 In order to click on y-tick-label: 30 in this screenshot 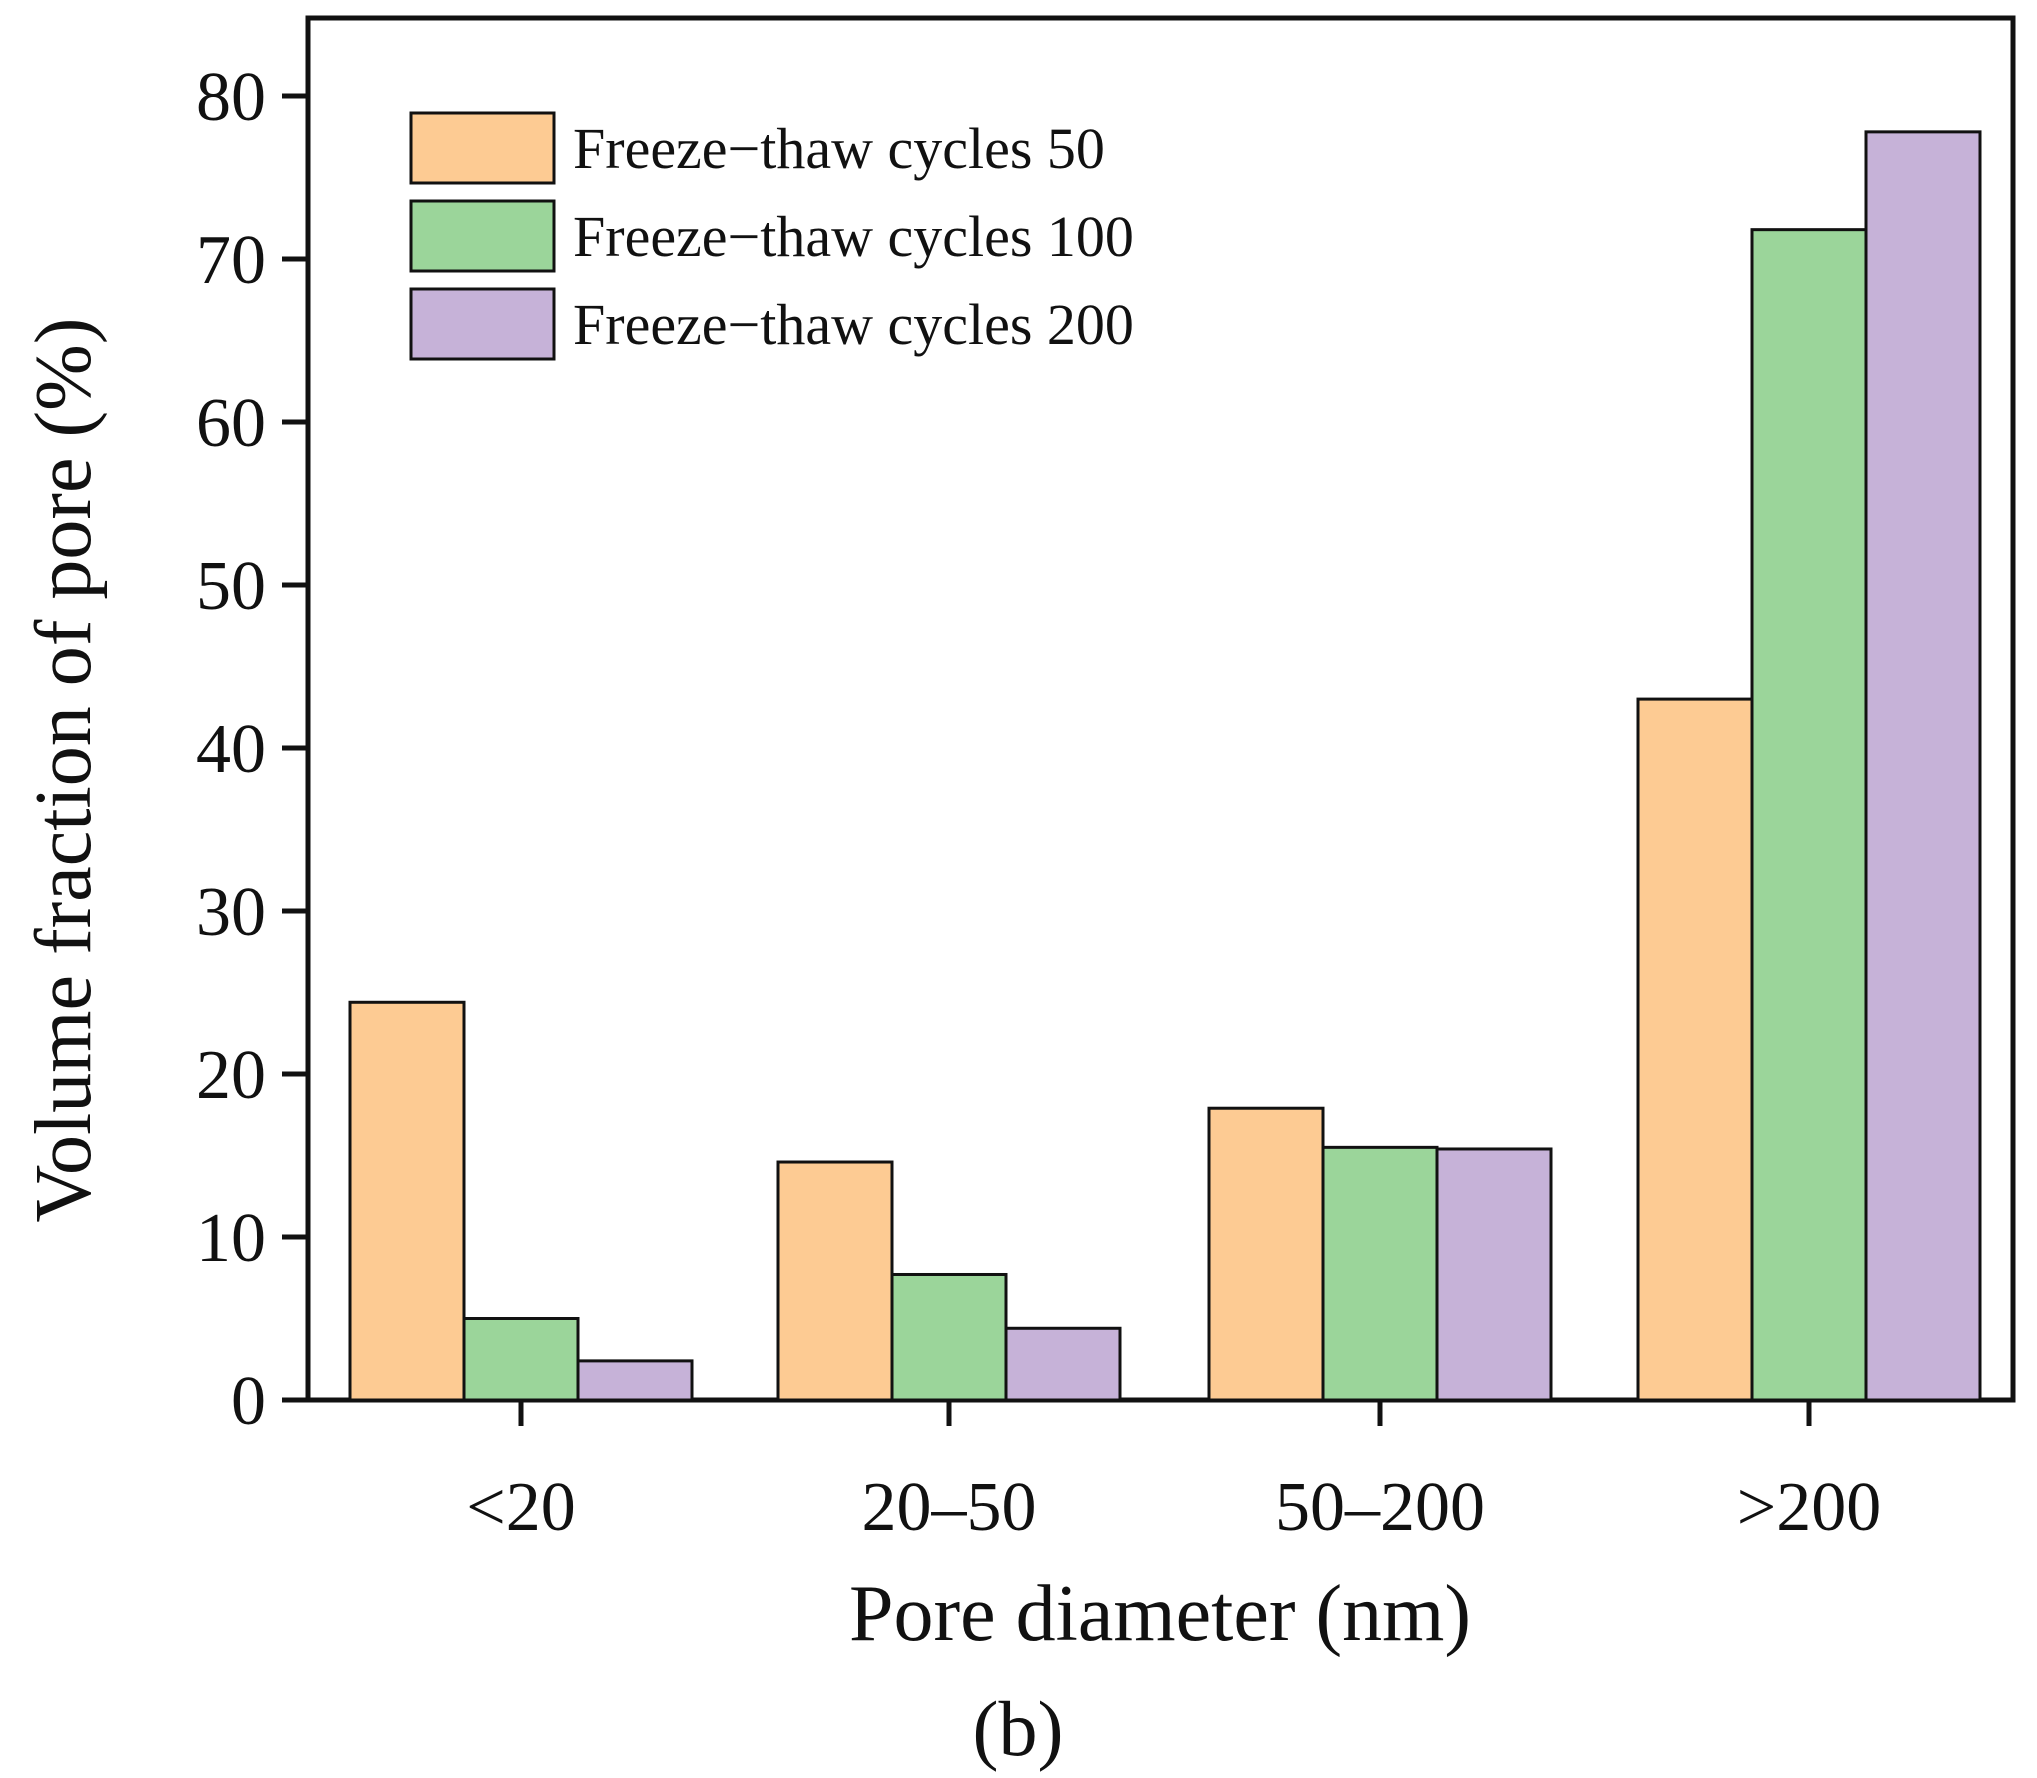, I will do `click(231, 912)`.